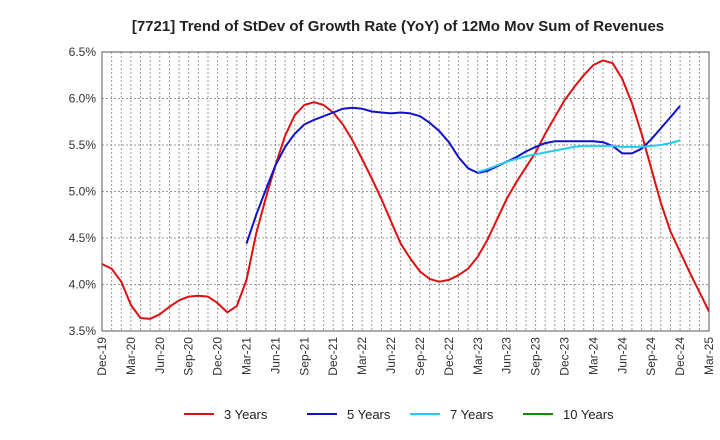 The width and height of the screenshot is (720, 440). Describe the element at coordinates (304, 356) in the screenshot. I see `x-tick-label: Sep-21` at that location.